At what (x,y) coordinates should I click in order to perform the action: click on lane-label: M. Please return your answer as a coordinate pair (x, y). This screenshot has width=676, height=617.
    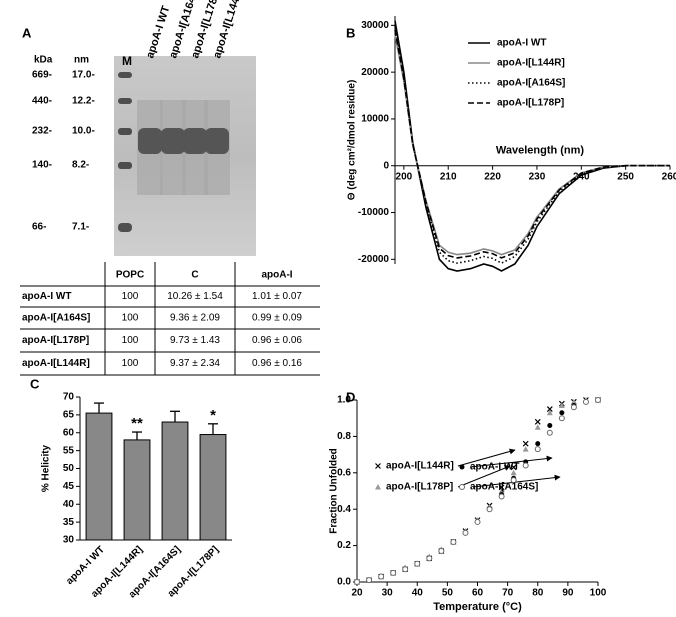
    Looking at the image, I should click on (127, 61).